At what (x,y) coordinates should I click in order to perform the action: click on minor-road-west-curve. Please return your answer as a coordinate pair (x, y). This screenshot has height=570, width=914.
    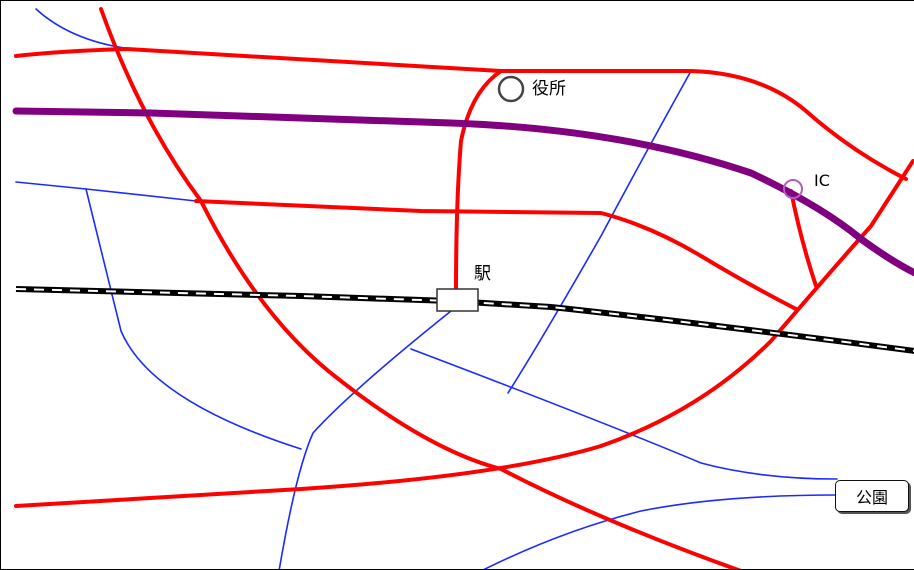
    Looking at the image, I should click on (193, 319).